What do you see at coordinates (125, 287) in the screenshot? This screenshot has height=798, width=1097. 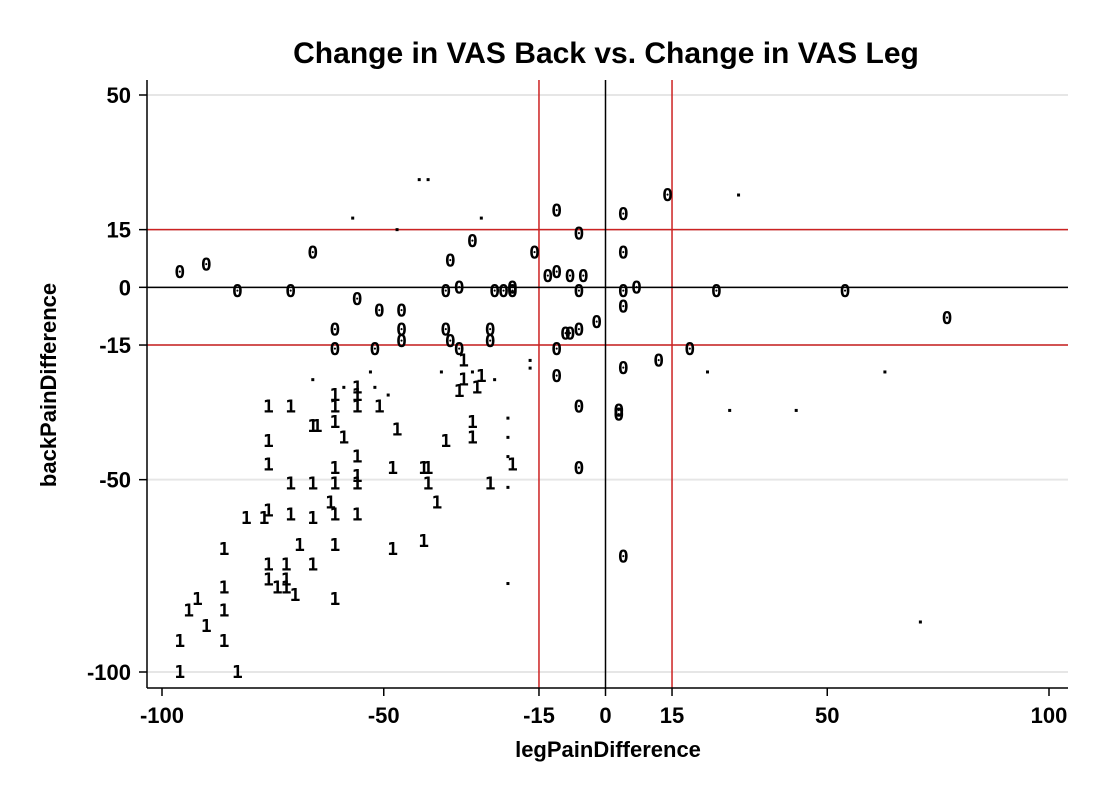 I see `y-tick-label: 0` at bounding box center [125, 287].